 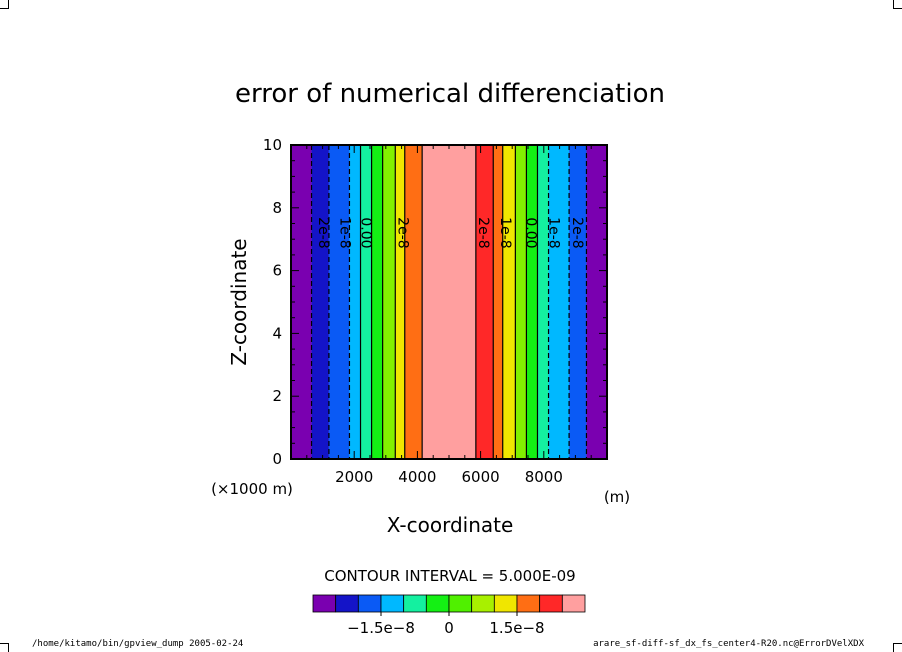 I want to click on colorbar-tick-label: 1.5e−8, so click(x=516, y=628).